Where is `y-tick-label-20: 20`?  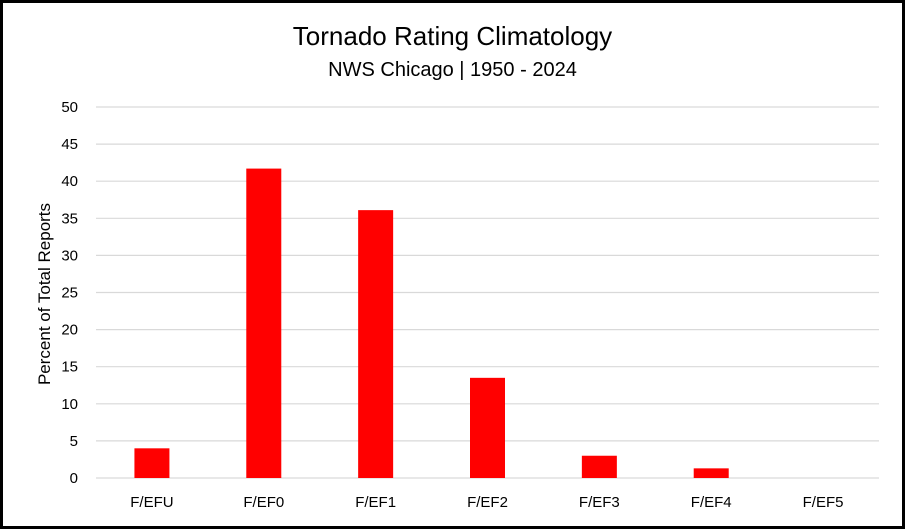 y-tick-label-20: 20 is located at coordinates (69, 330).